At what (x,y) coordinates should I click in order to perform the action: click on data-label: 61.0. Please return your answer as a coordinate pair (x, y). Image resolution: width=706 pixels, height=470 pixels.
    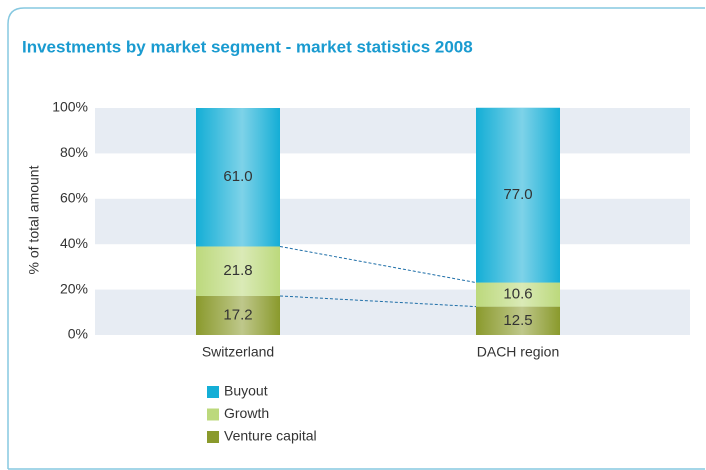
    Looking at the image, I should click on (237, 176).